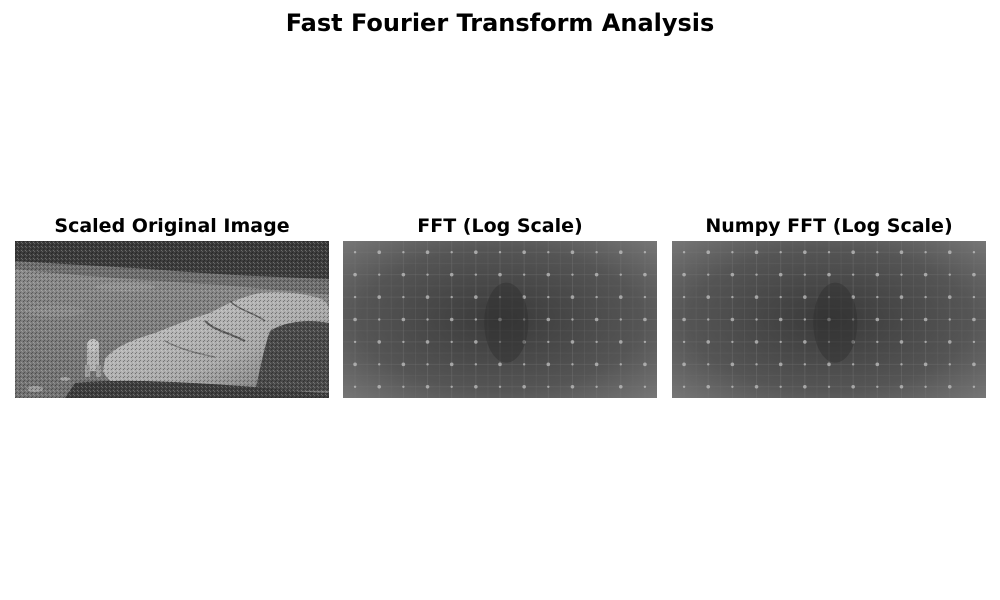  Describe the element at coordinates (500, 23) in the screenshot. I see `figure-title: Fast Fourier Transform Analysis` at that location.